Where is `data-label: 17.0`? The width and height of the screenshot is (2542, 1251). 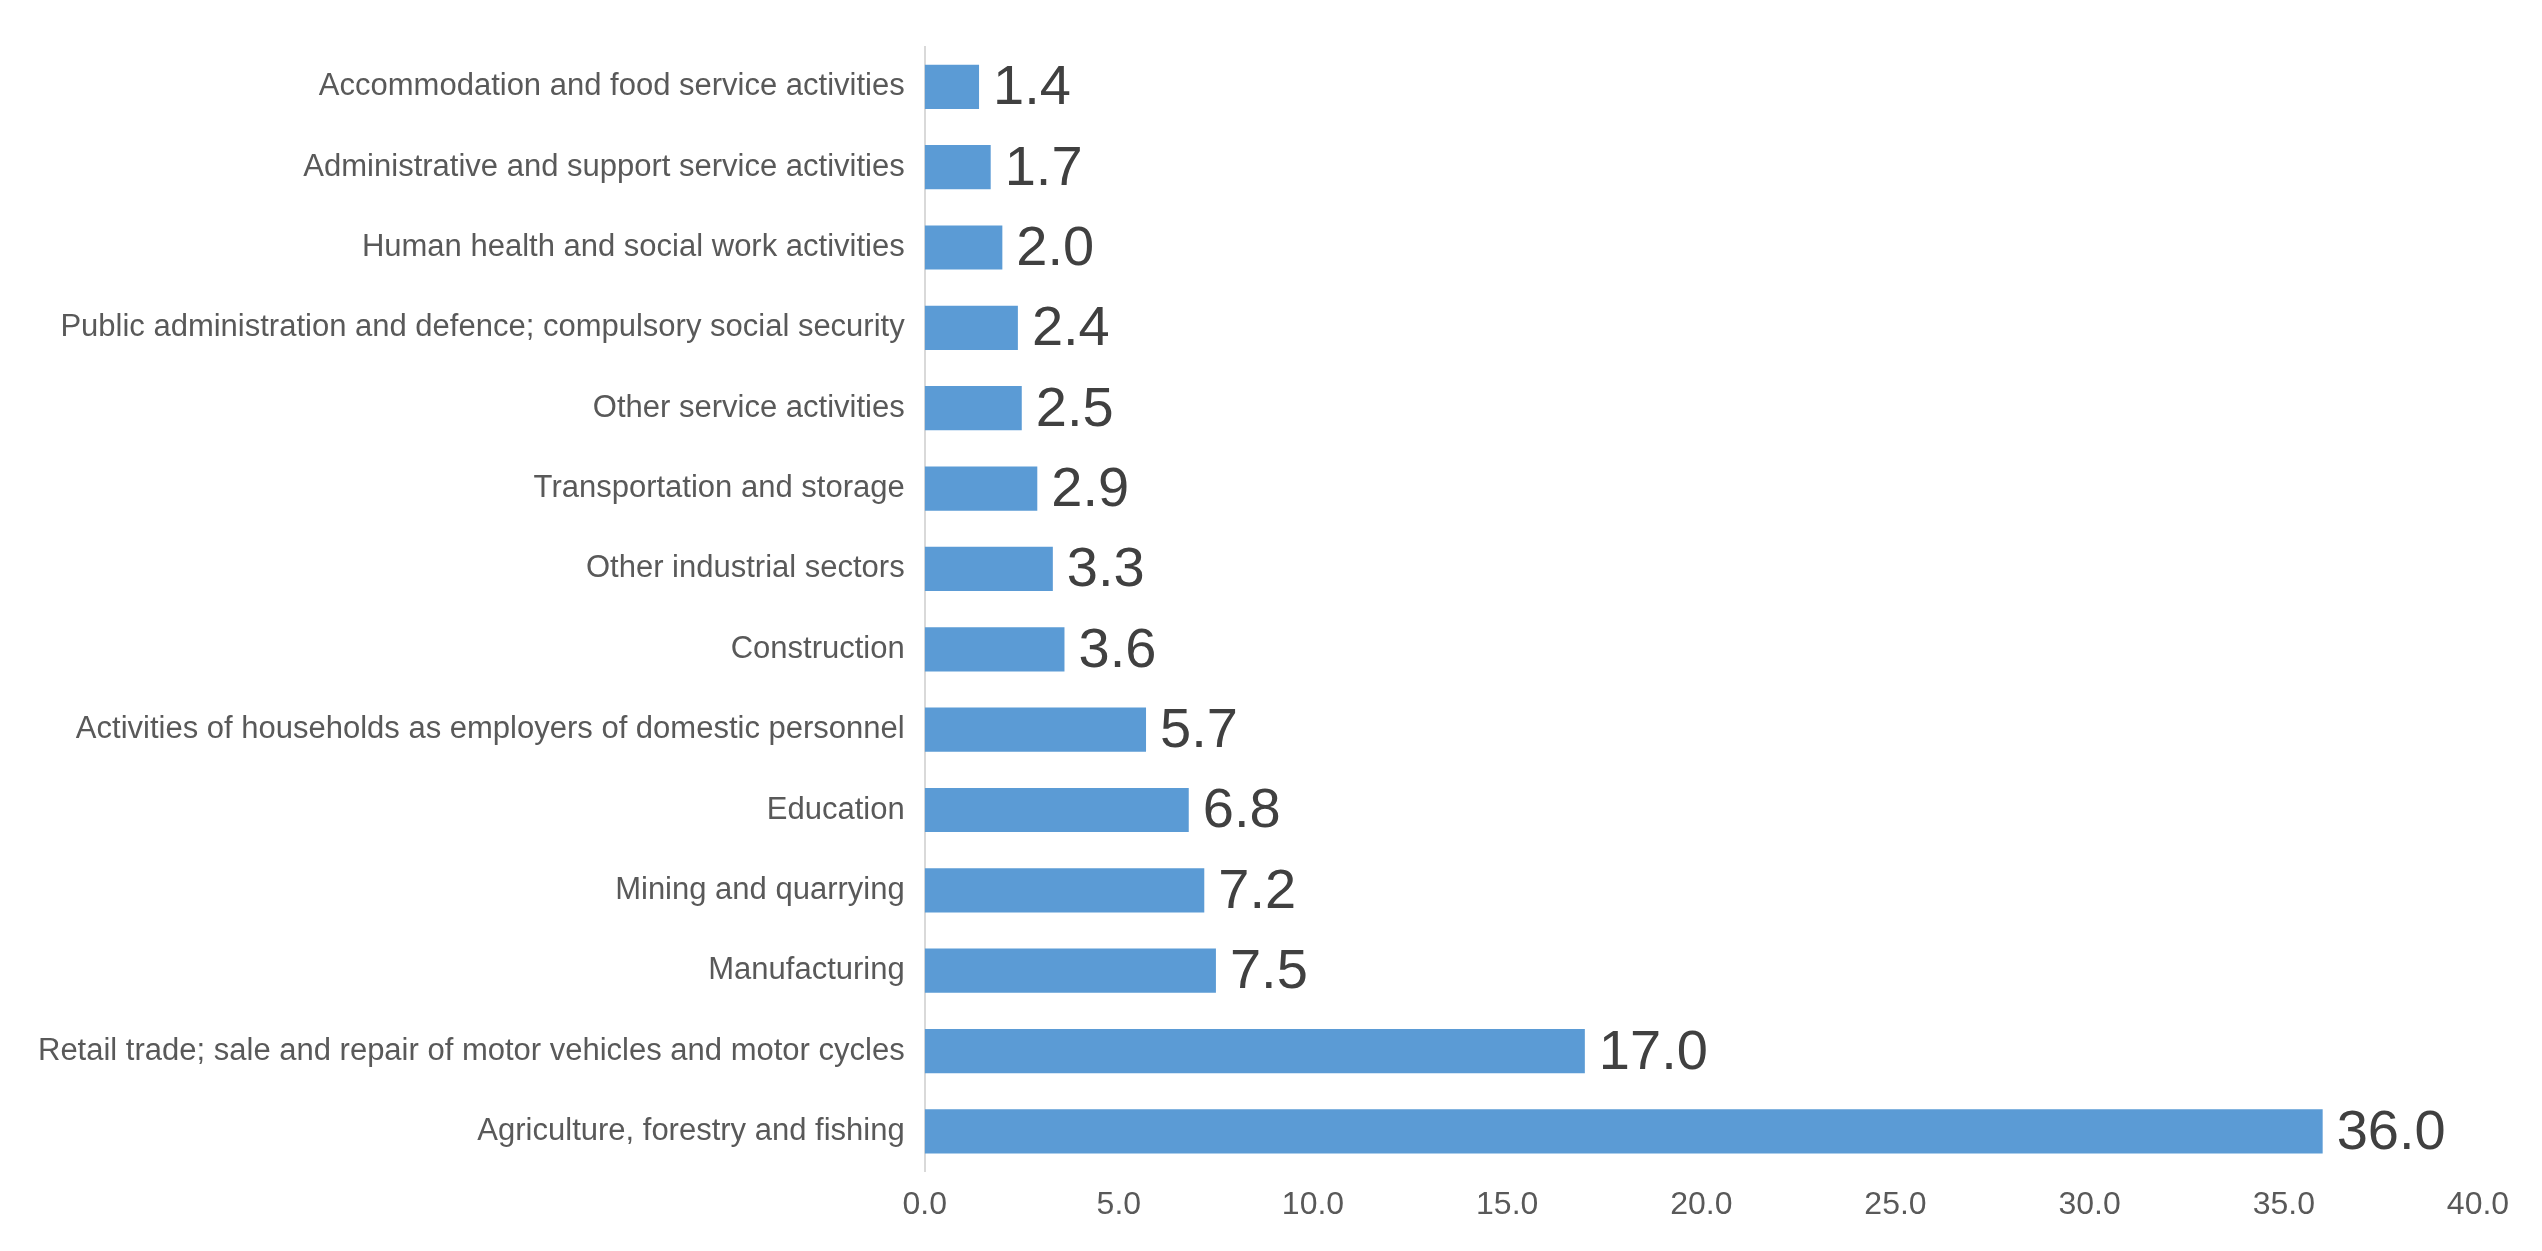
data-label: 17.0 is located at coordinates (1653, 1049).